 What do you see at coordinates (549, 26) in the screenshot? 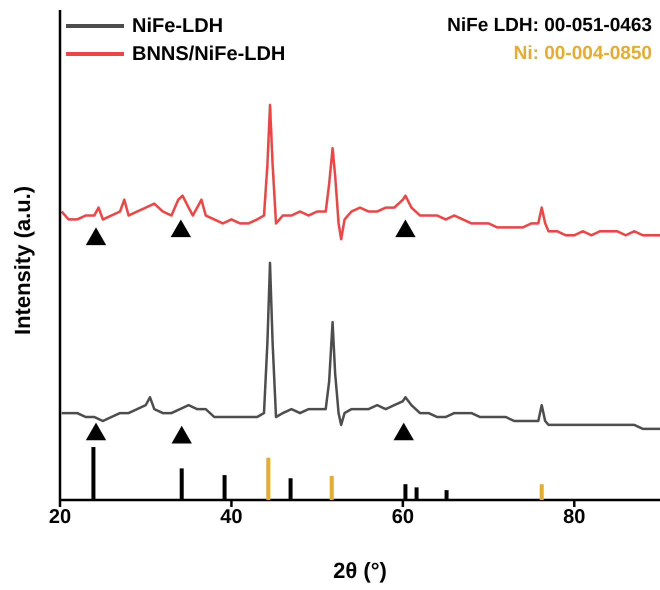
I see `text: NiFe LDH: 00-051-0463` at bounding box center [549, 26].